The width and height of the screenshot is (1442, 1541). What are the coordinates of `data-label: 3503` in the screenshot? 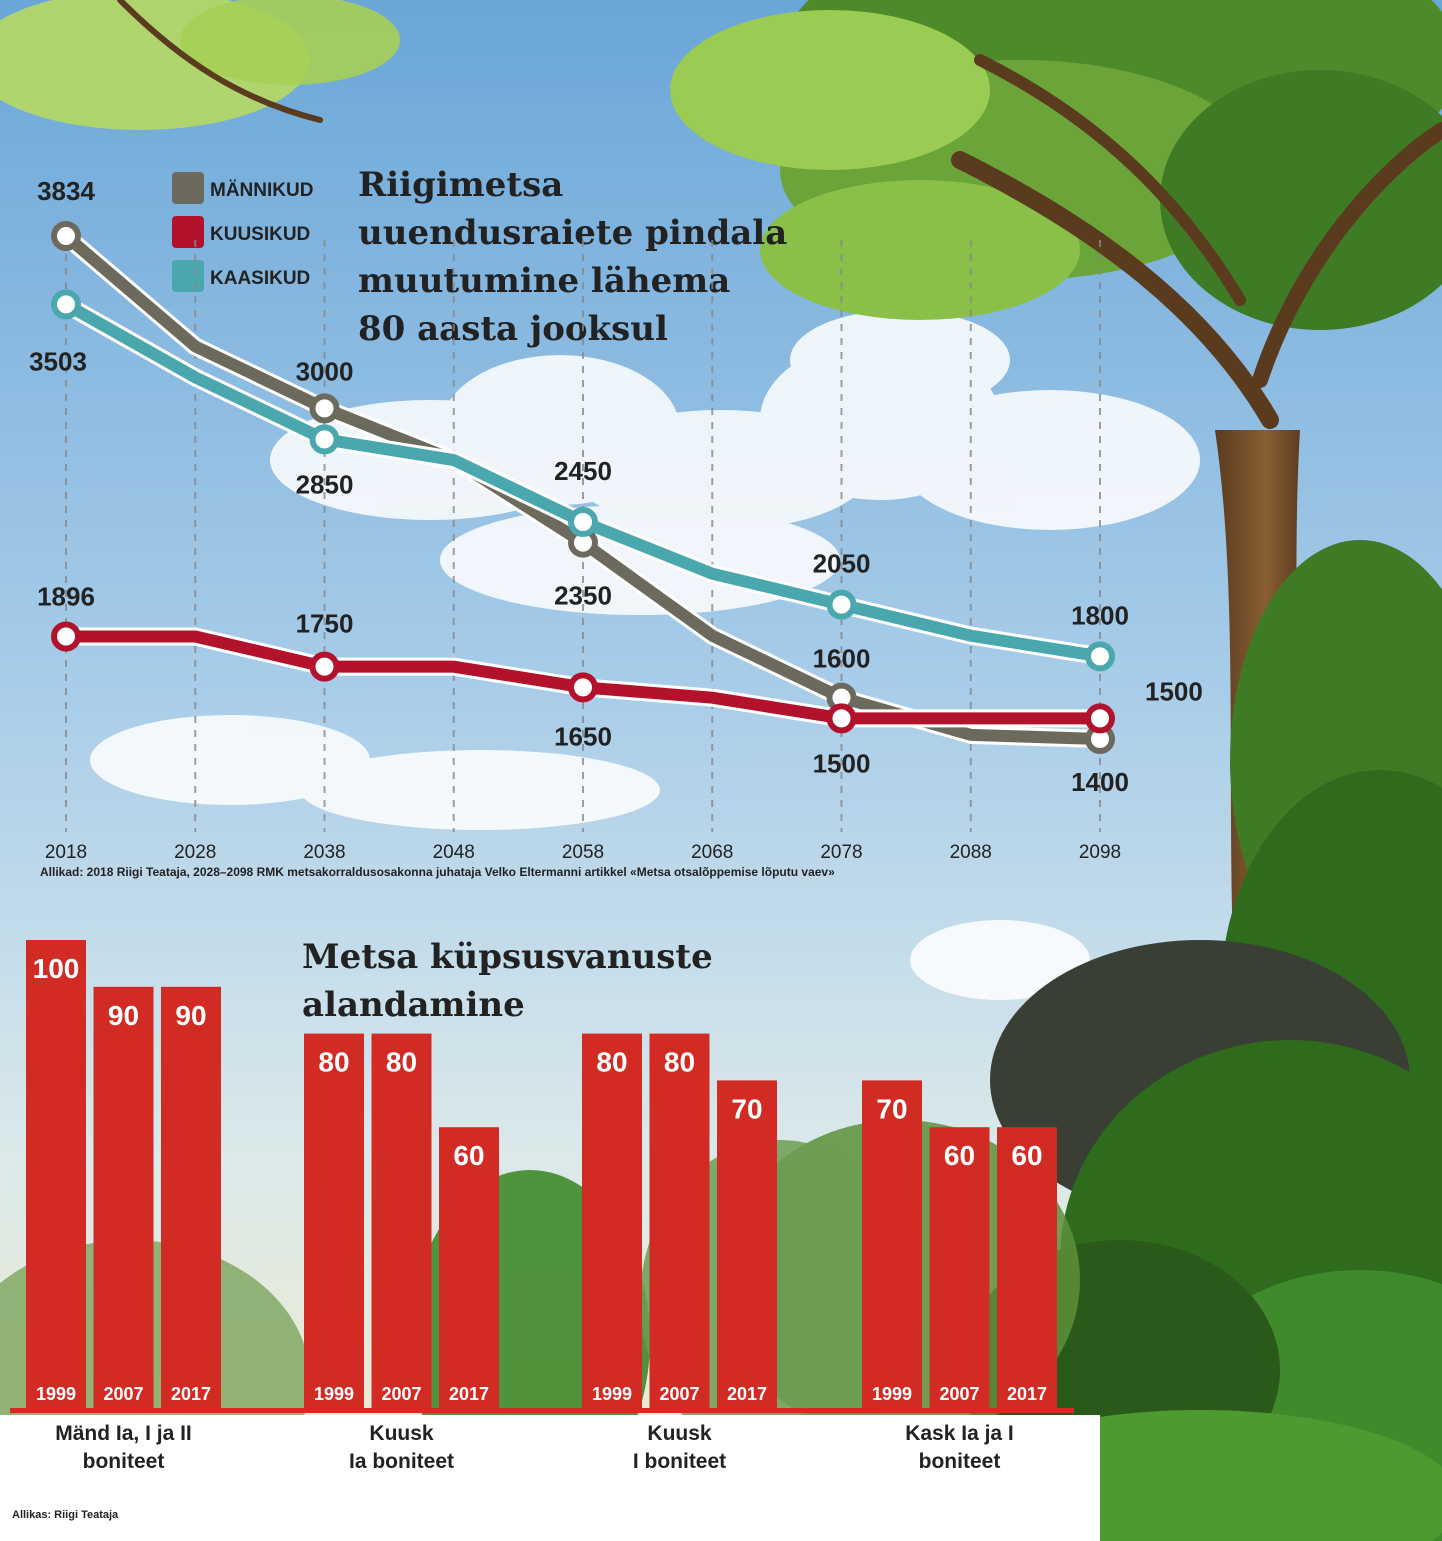 It's located at (58, 361).